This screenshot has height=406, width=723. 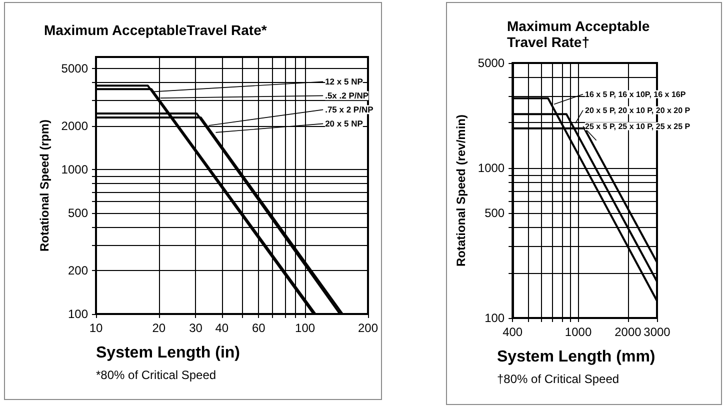 I want to click on text: *80% of Critical Speed, so click(x=156, y=375).